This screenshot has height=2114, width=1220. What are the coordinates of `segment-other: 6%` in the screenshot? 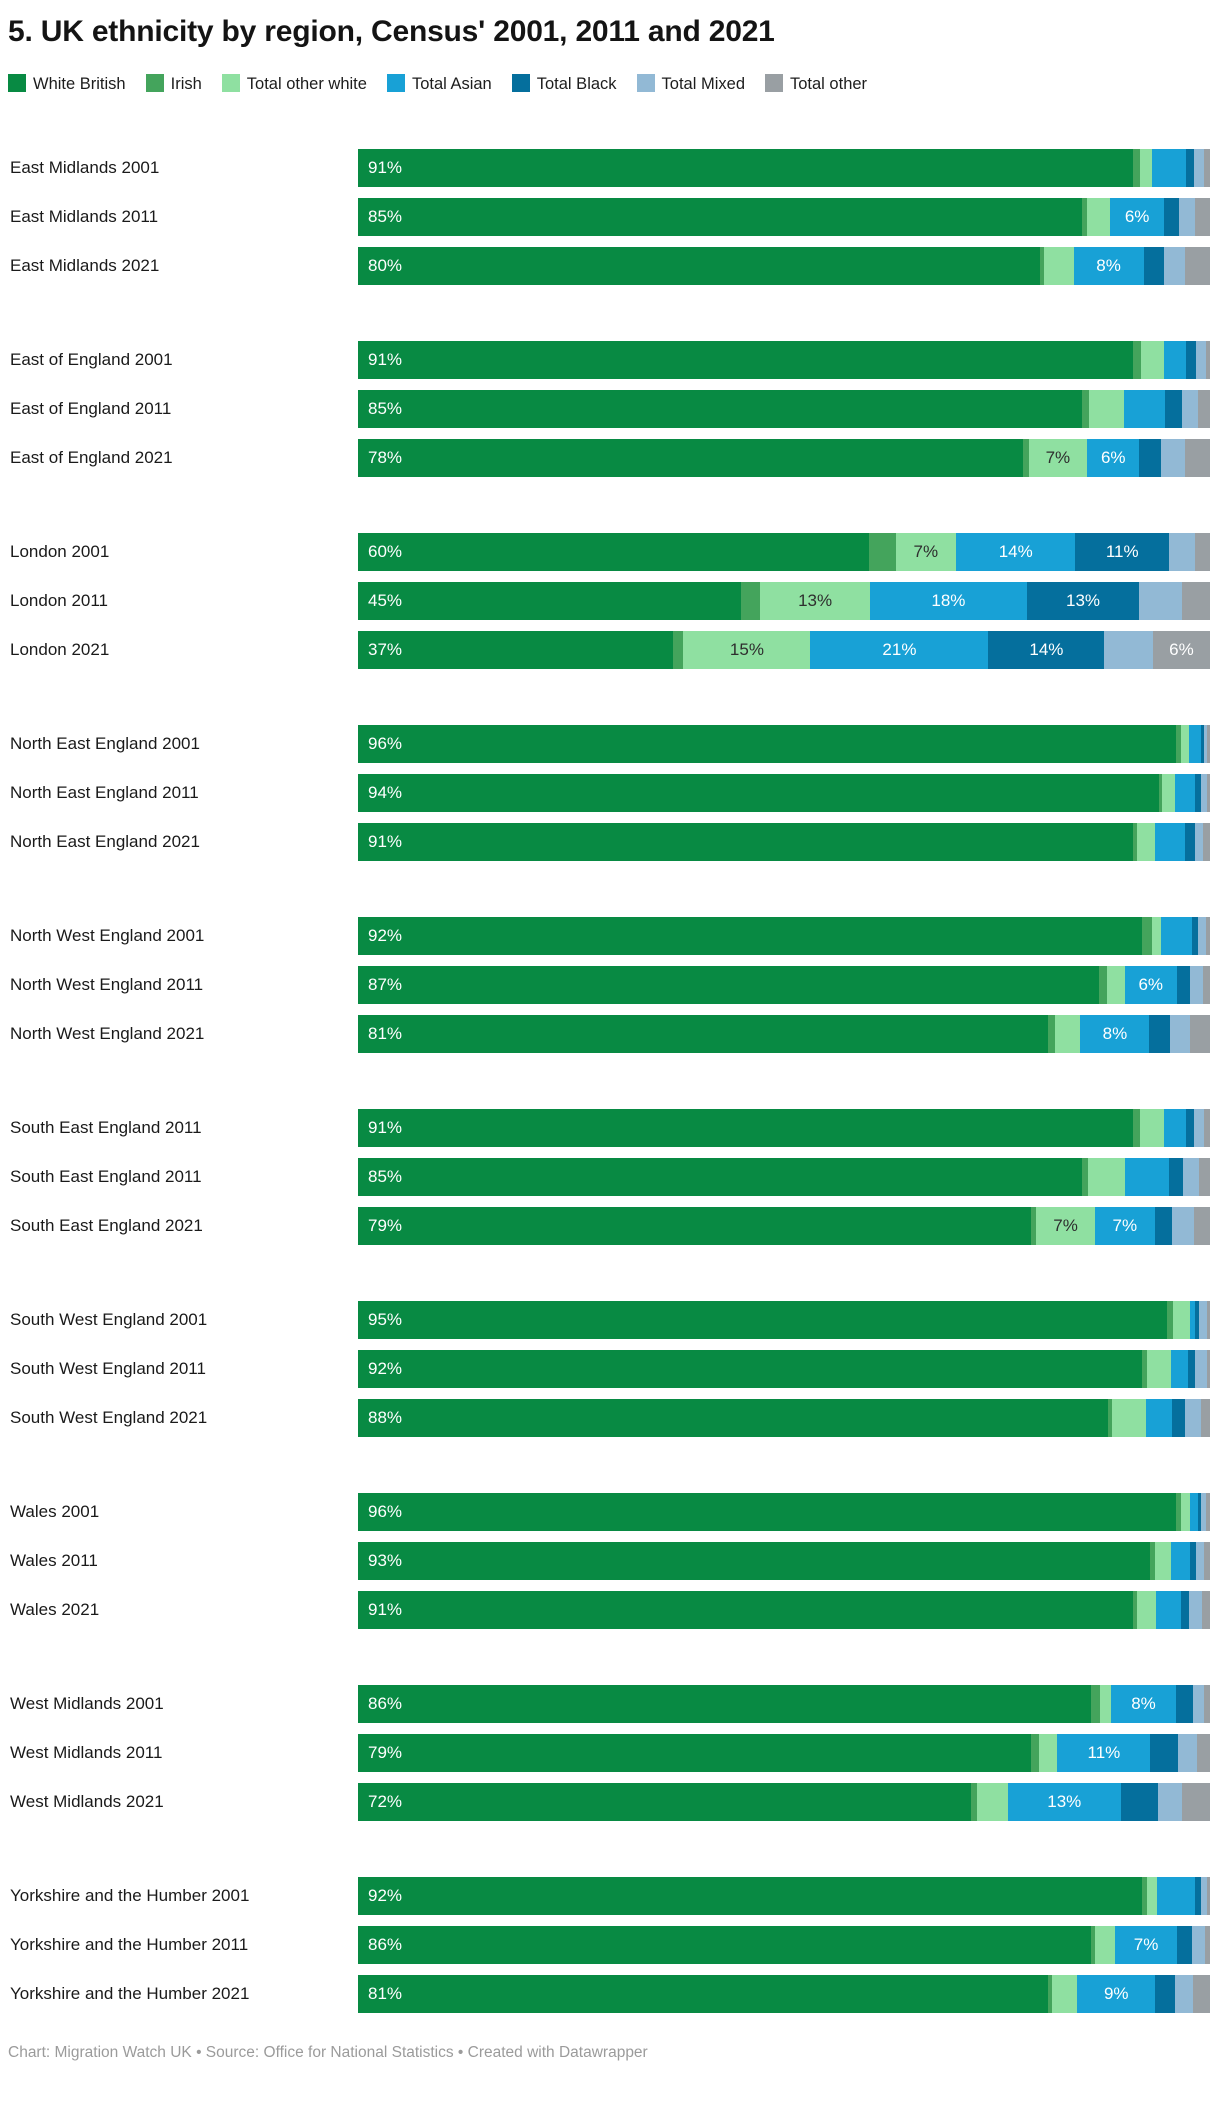 It's located at (1181, 650).